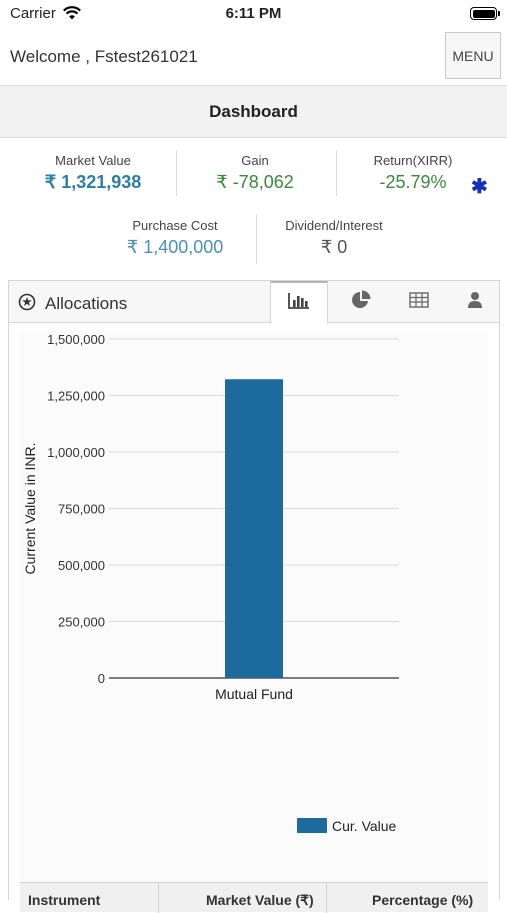 The height and width of the screenshot is (913, 507). What do you see at coordinates (33, 13) in the screenshot?
I see `carrier-label: Carrier` at bounding box center [33, 13].